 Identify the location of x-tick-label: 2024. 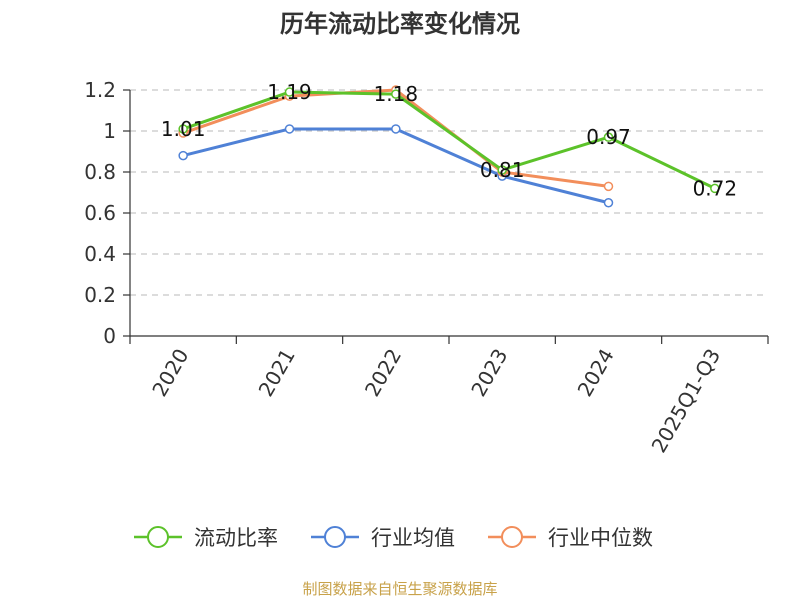
(596, 373).